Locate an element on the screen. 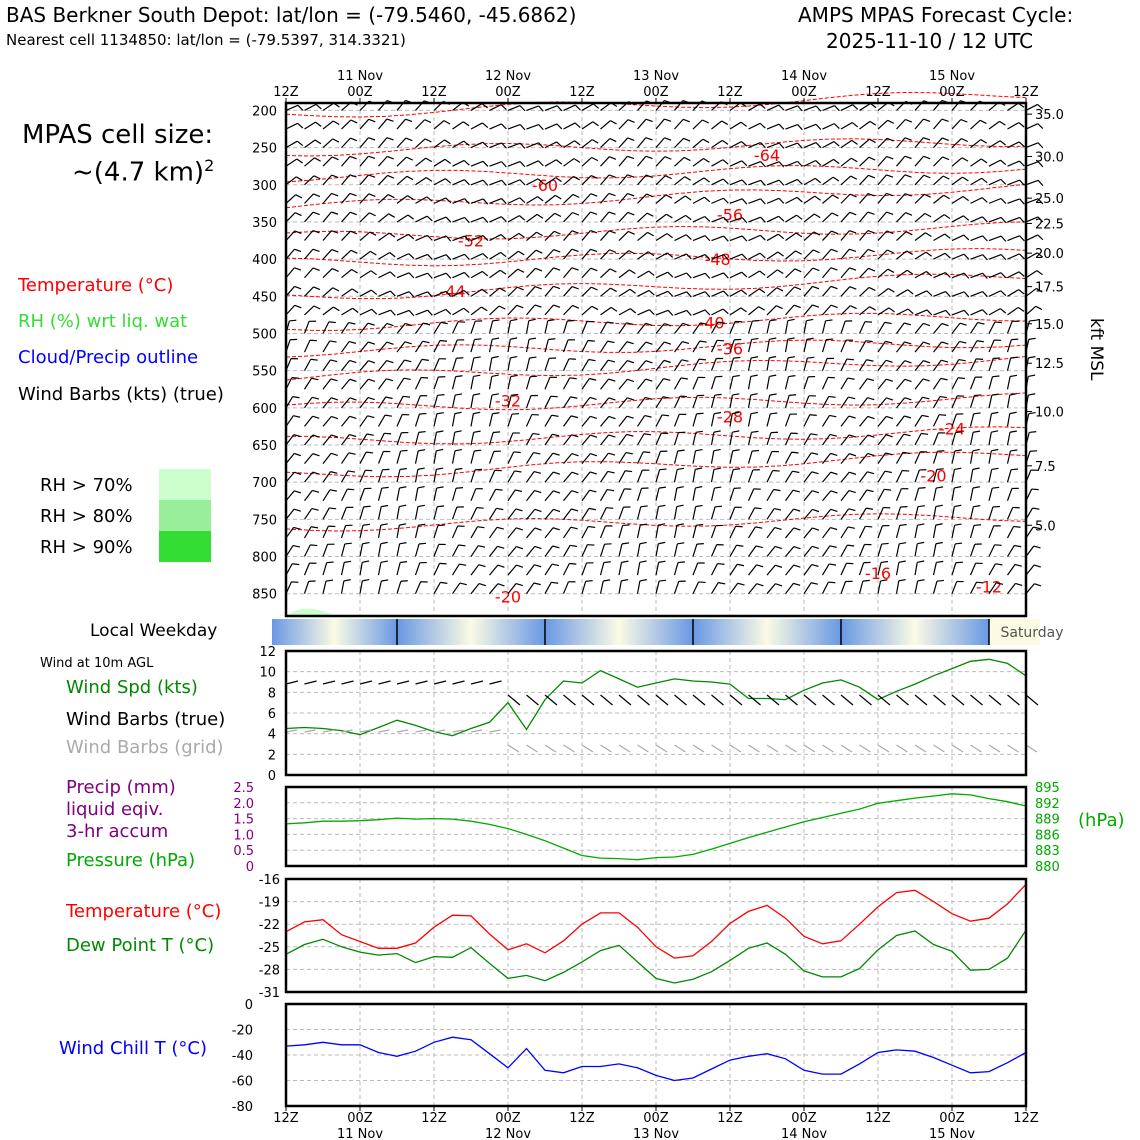 The height and width of the screenshot is (1140, 1140). windchill-tick-label: -20 is located at coordinates (242, 1031).